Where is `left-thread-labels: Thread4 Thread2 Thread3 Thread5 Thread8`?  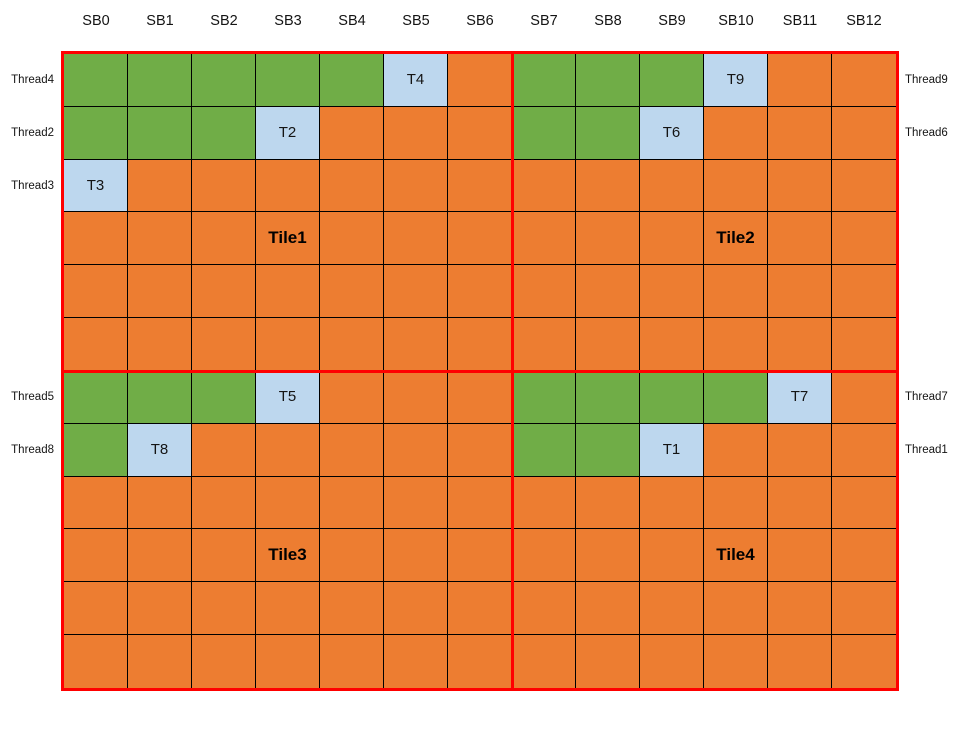 left-thread-labels: Thread4 Thread2 Thread3 Thread5 Thread8 is located at coordinates (28, 371).